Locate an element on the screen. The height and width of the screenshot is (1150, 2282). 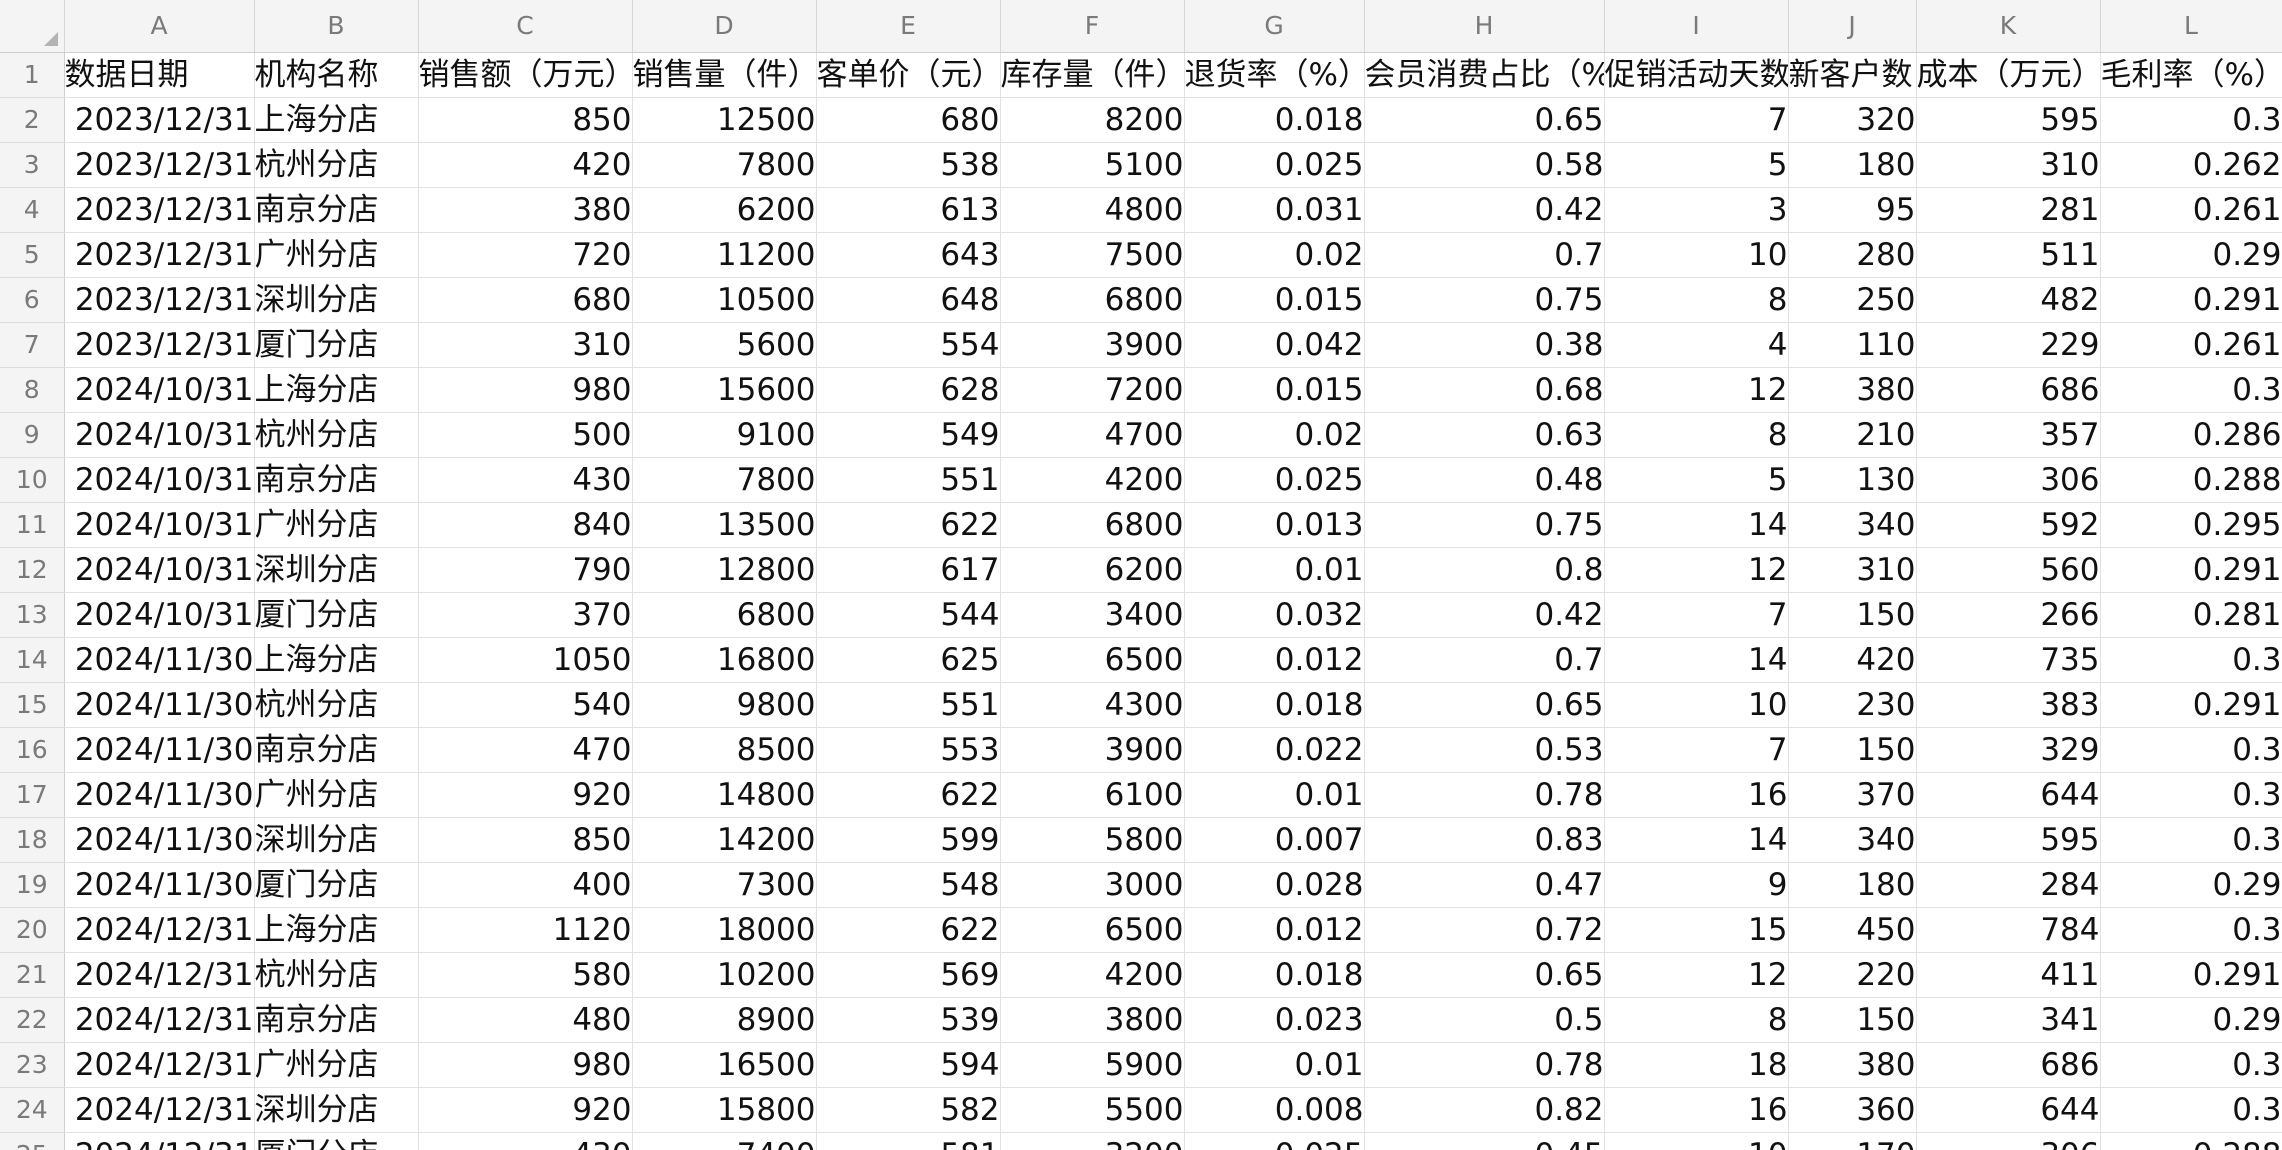
cell-k6: 482 is located at coordinates (2008, 300).